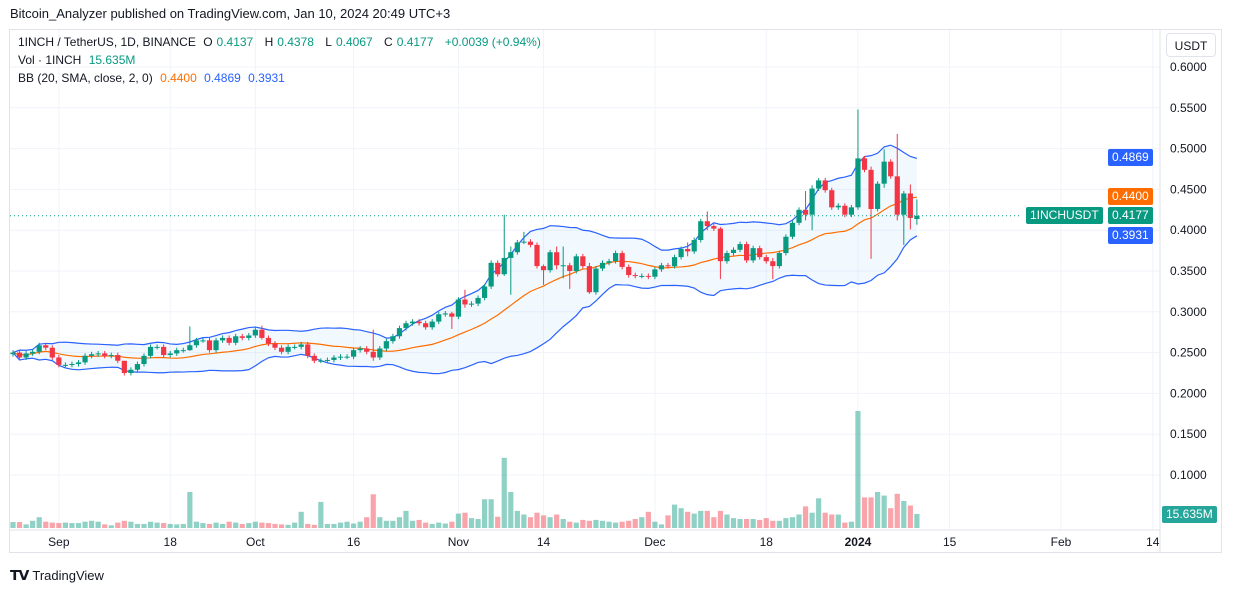 Image resolution: width=1233 pixels, height=592 pixels. I want to click on volume-label: Vol · 1INCH, so click(50, 60).